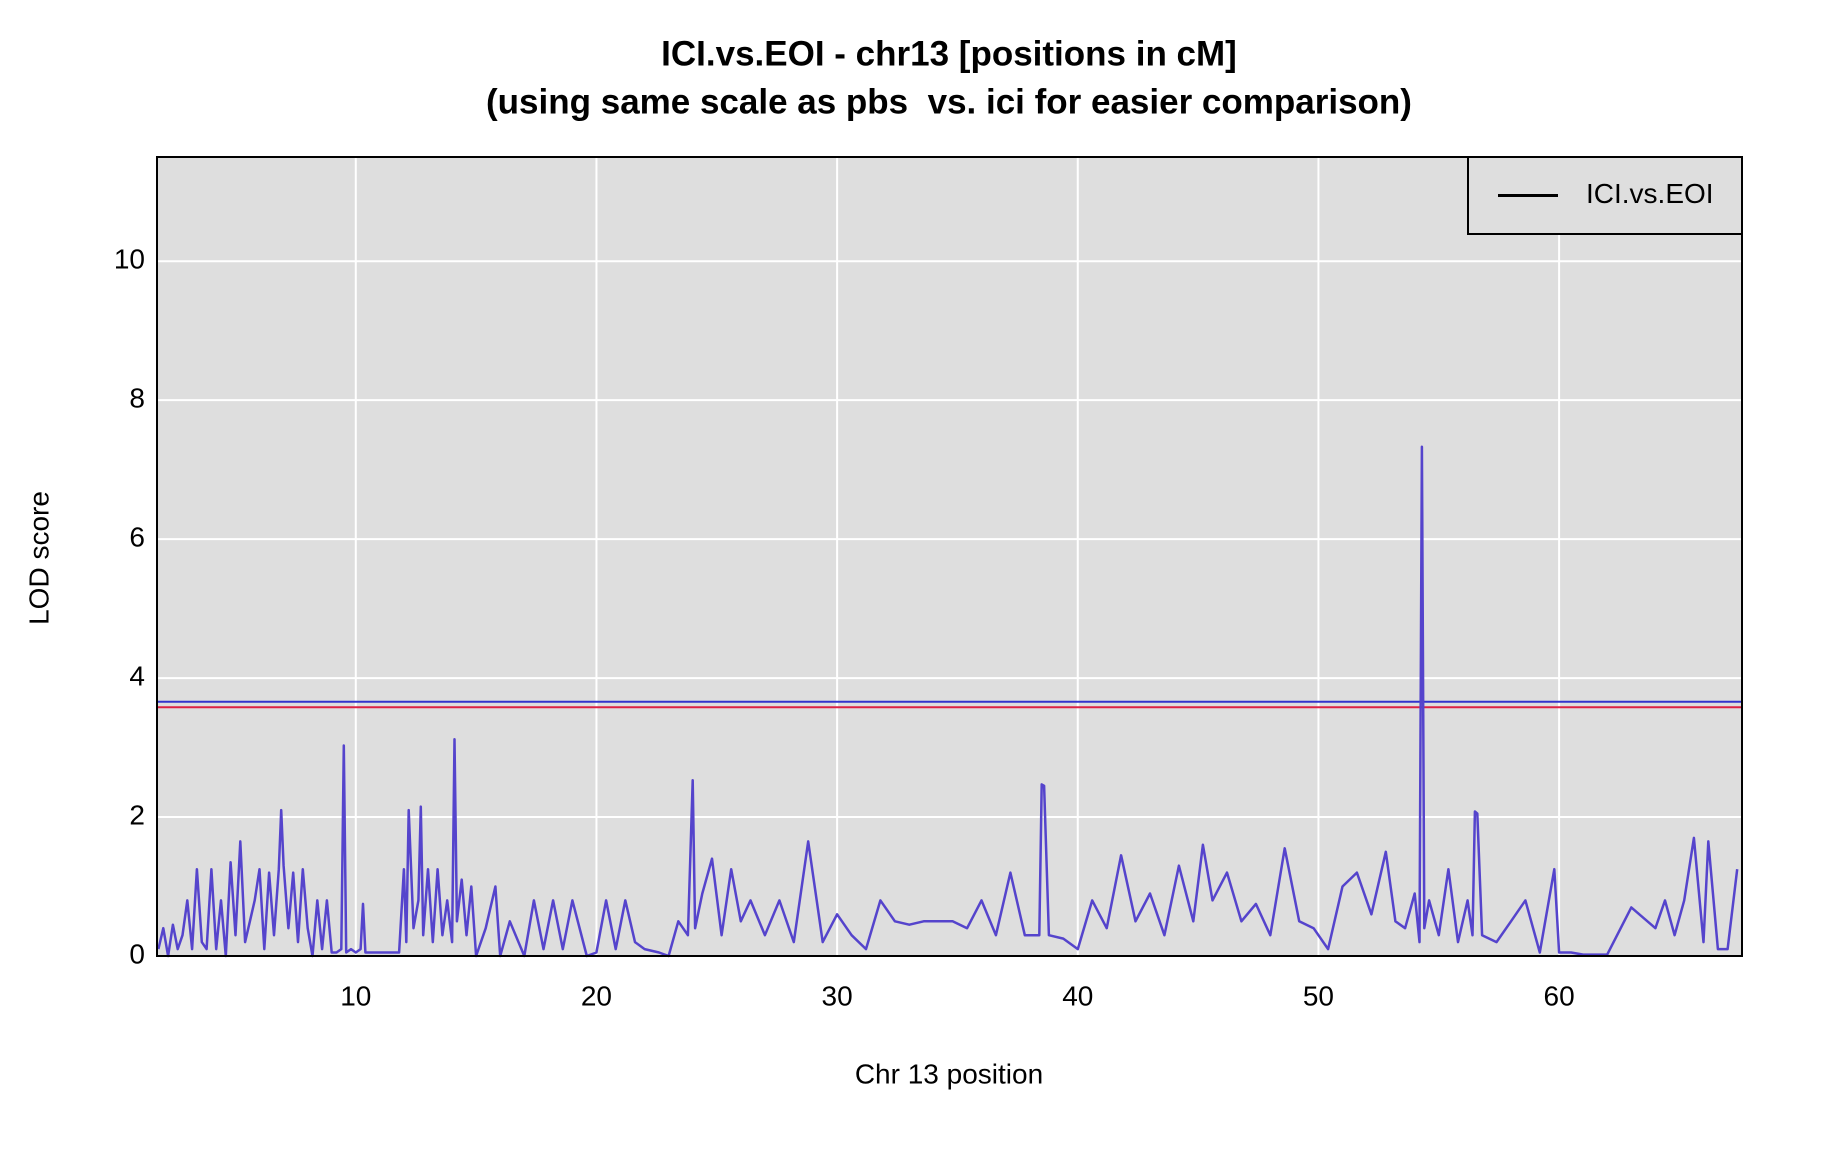  Describe the element at coordinates (596, 995) in the screenshot. I see `x-tick-label: 20` at that location.